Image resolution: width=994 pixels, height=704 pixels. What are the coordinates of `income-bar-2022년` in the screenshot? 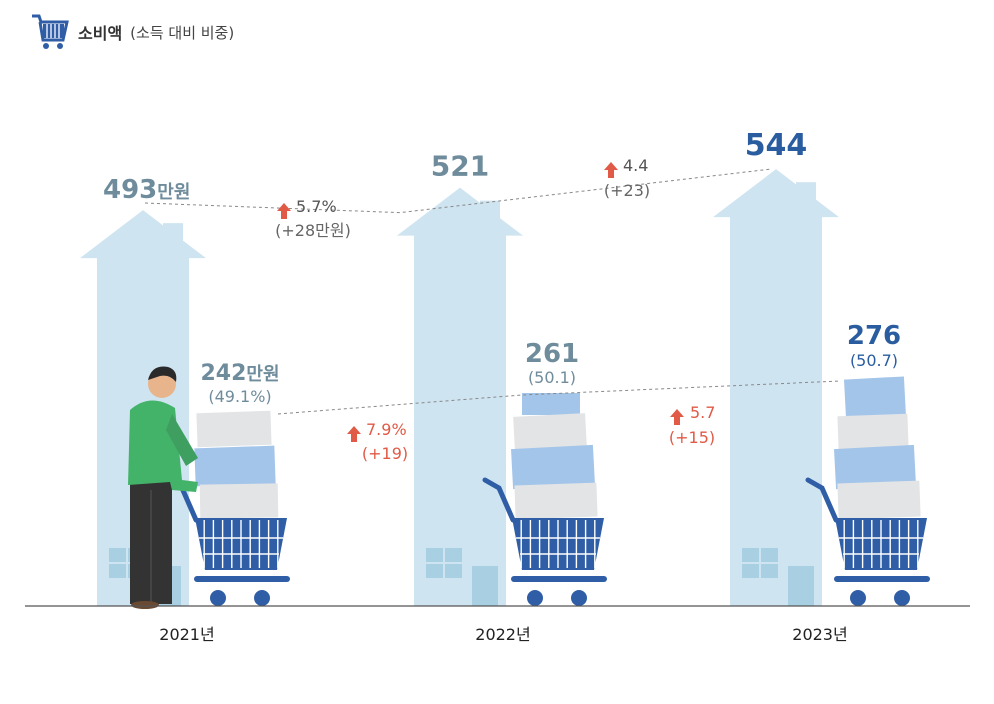 It's located at (460, 396).